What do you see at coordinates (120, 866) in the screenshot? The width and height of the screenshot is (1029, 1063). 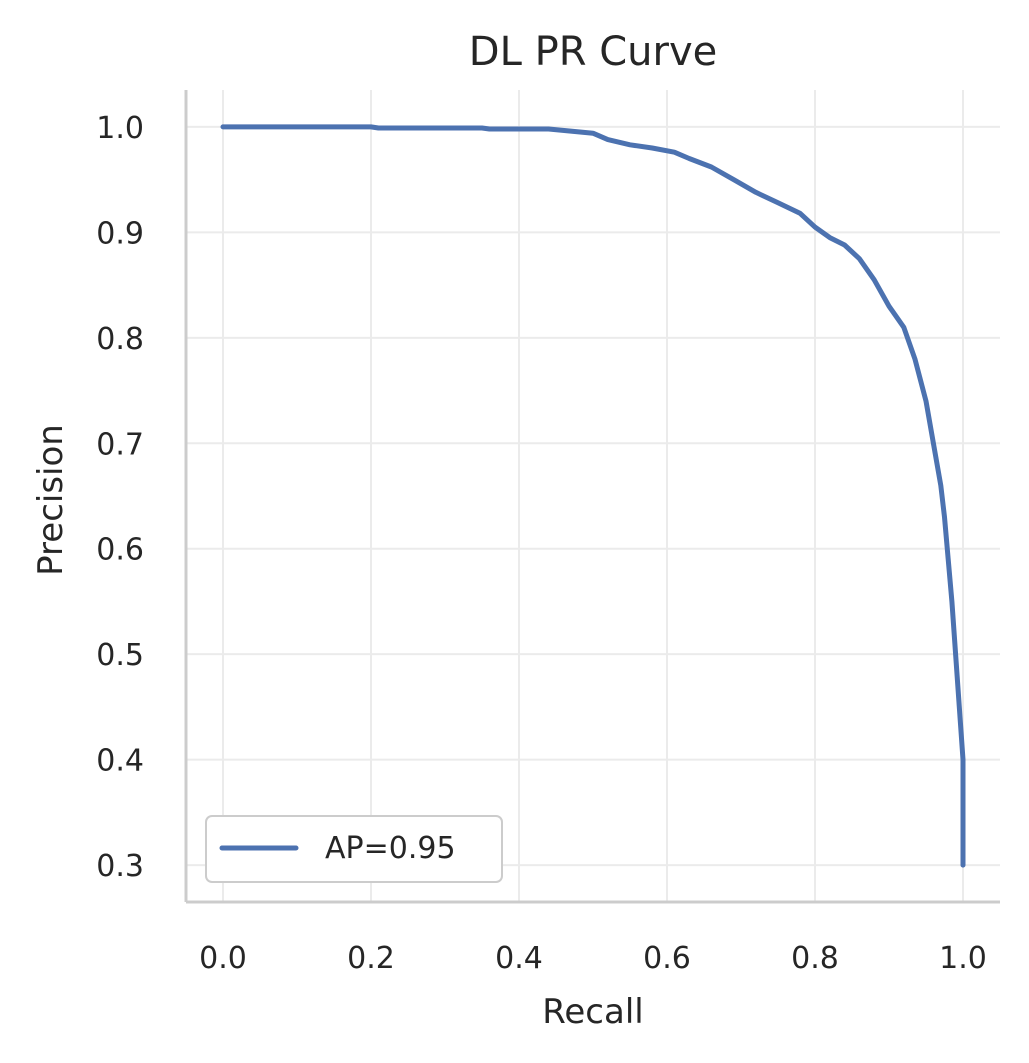 I see `y-tick-label: 0.3` at bounding box center [120, 866].